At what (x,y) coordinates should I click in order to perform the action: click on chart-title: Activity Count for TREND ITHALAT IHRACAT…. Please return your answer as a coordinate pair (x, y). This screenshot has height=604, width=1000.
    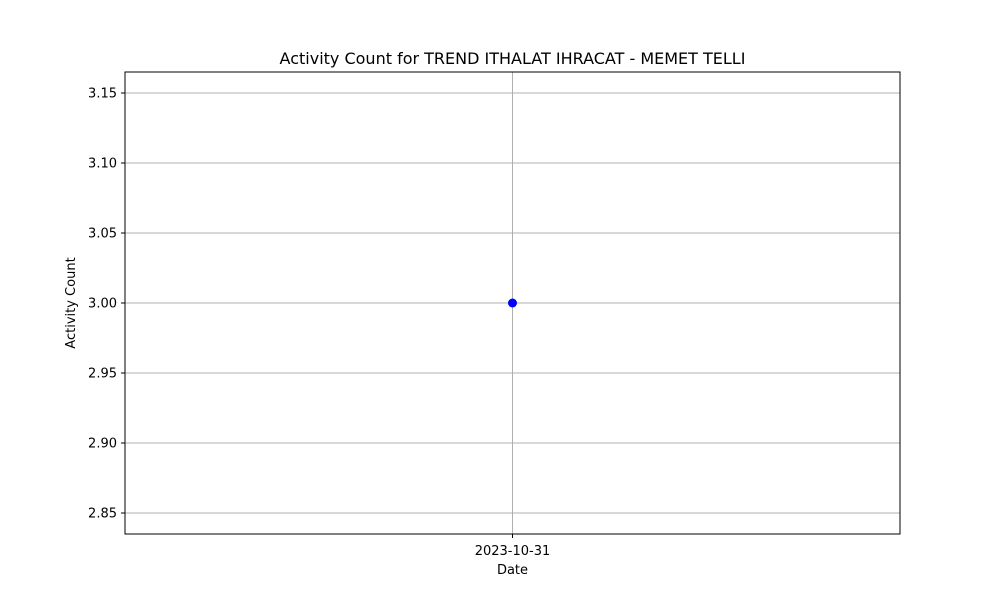
    Looking at the image, I should click on (513, 58).